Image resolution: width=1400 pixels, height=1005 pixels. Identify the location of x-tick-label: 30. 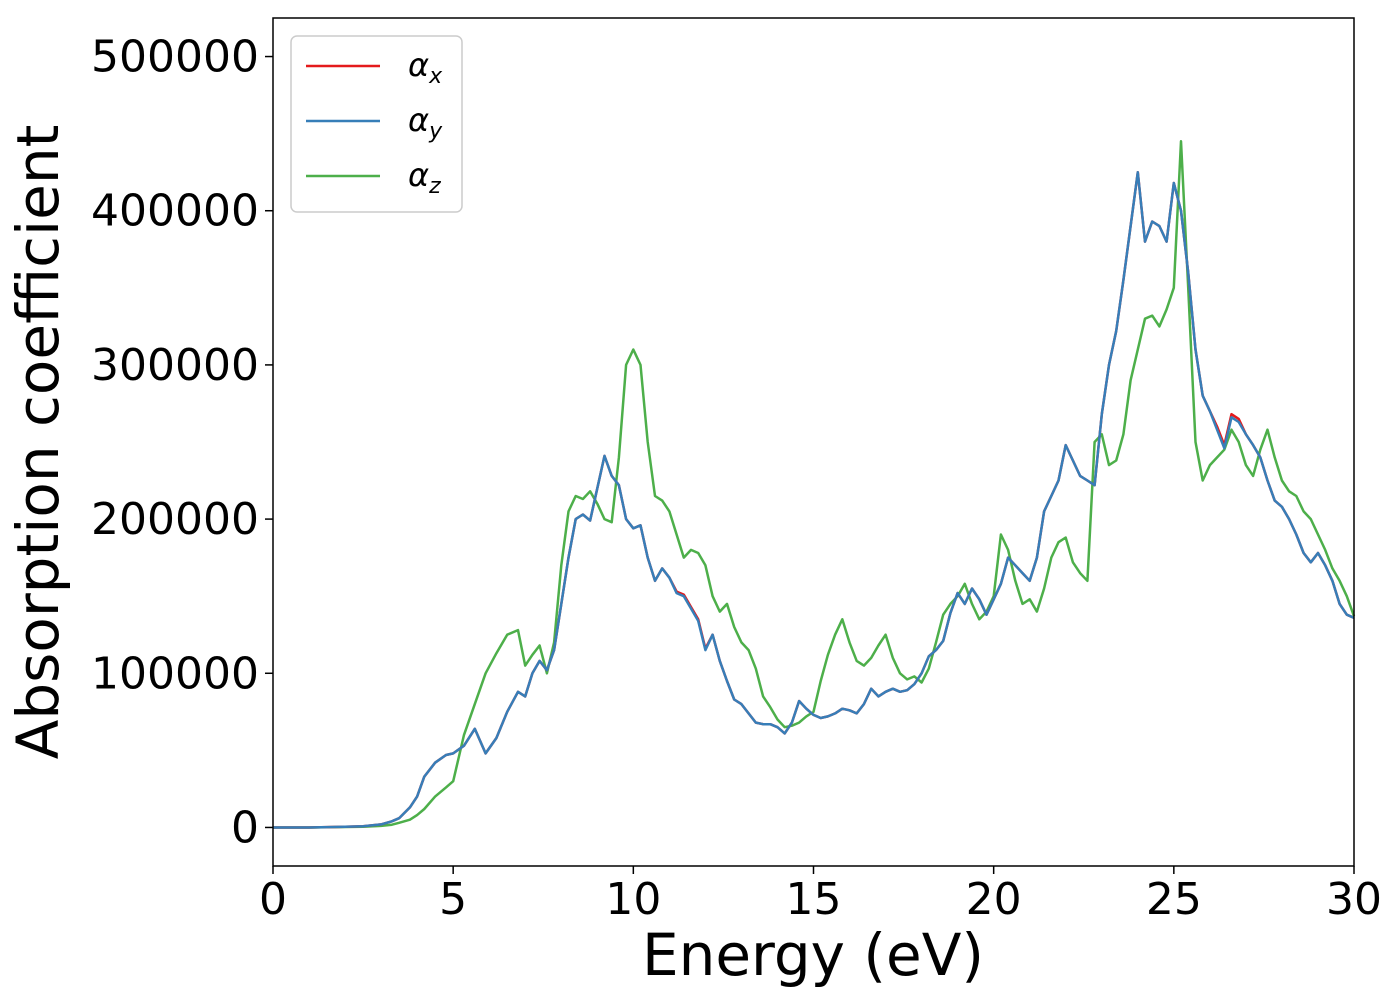
(1354, 899).